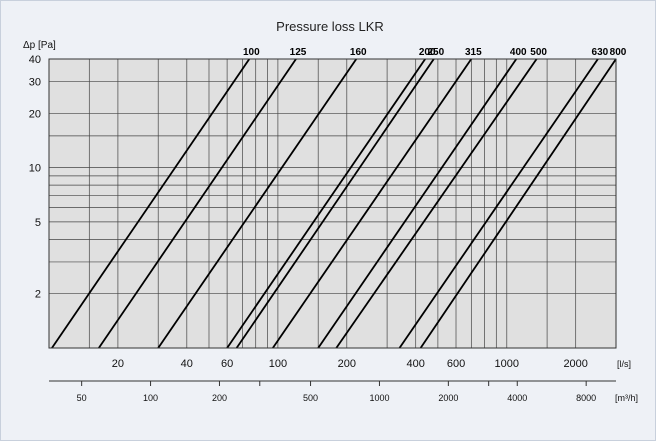 This screenshot has width=656, height=441. What do you see at coordinates (251, 52) in the screenshot?
I see `series-label-100: 100` at bounding box center [251, 52].